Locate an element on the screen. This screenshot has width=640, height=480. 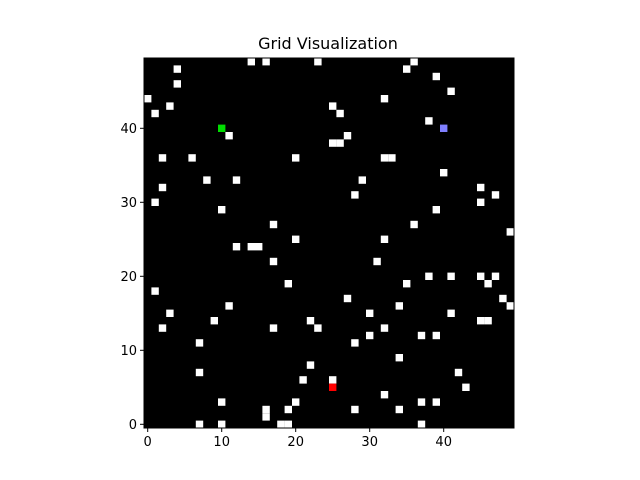
x-tick-label: 20 is located at coordinates (295, 442).